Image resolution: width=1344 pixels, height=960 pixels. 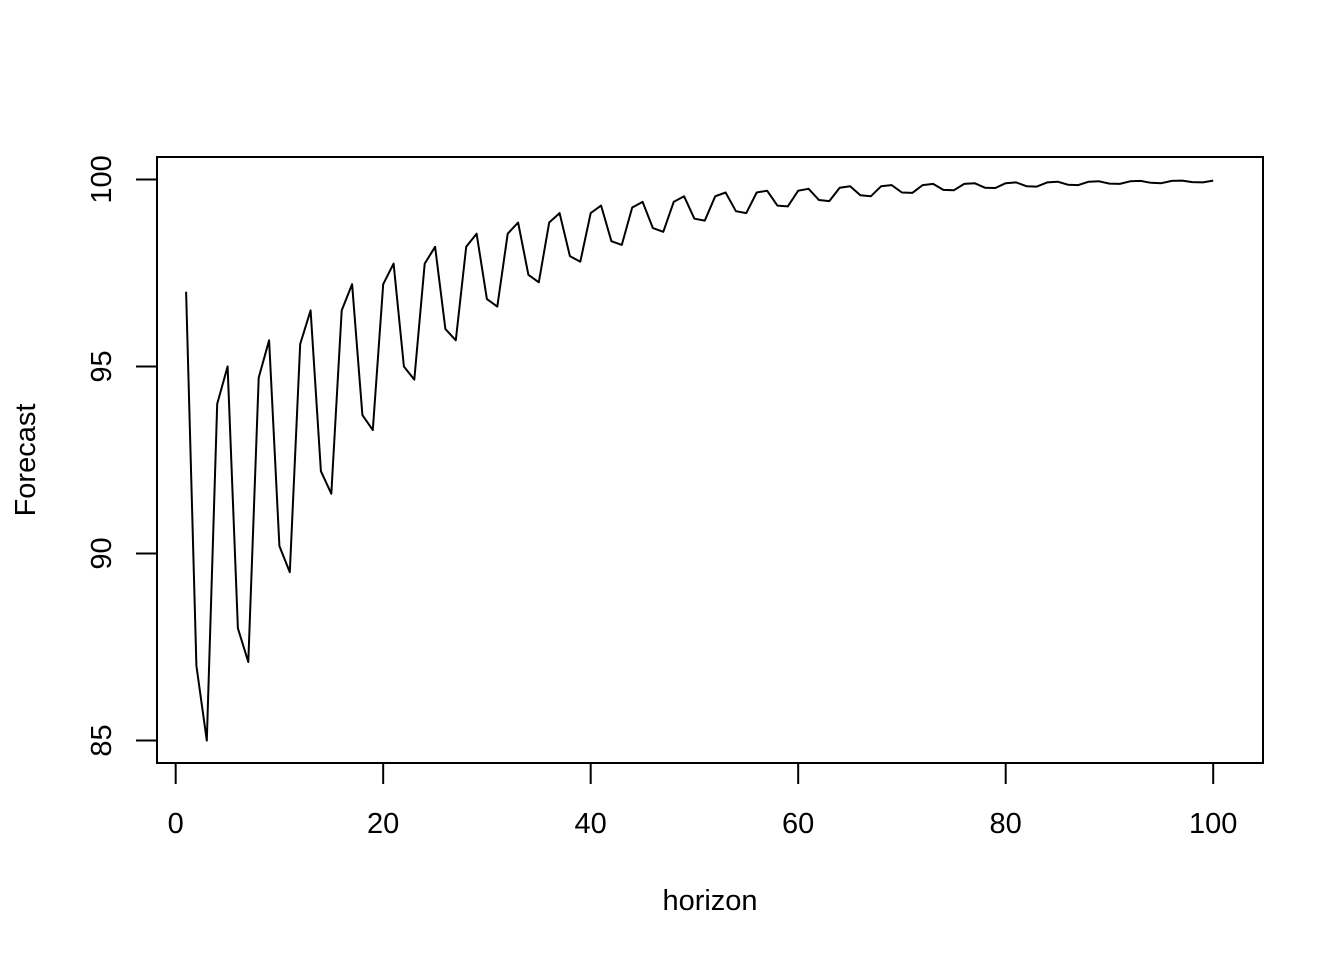 I want to click on y-tick-label: 95, so click(x=102, y=366).